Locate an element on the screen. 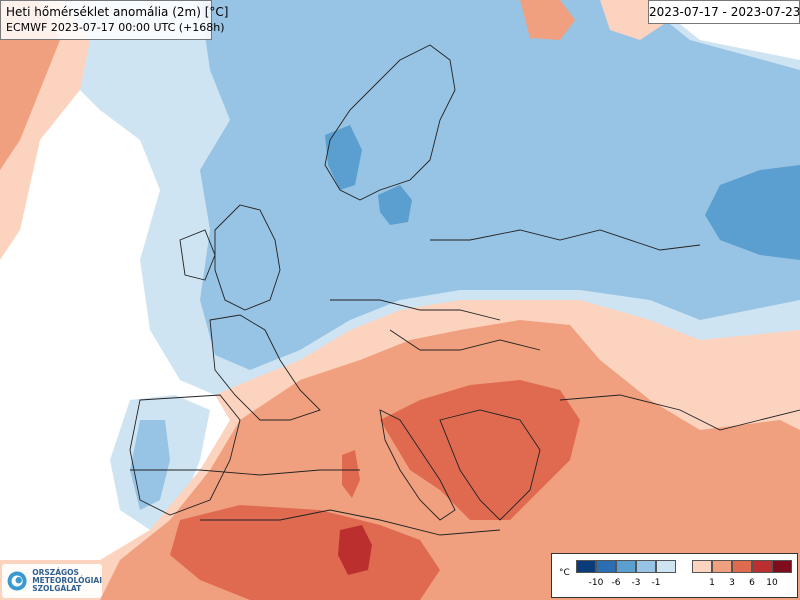 The image size is (800, 600). legend-swatch-plus1 is located at coordinates (722, 566).